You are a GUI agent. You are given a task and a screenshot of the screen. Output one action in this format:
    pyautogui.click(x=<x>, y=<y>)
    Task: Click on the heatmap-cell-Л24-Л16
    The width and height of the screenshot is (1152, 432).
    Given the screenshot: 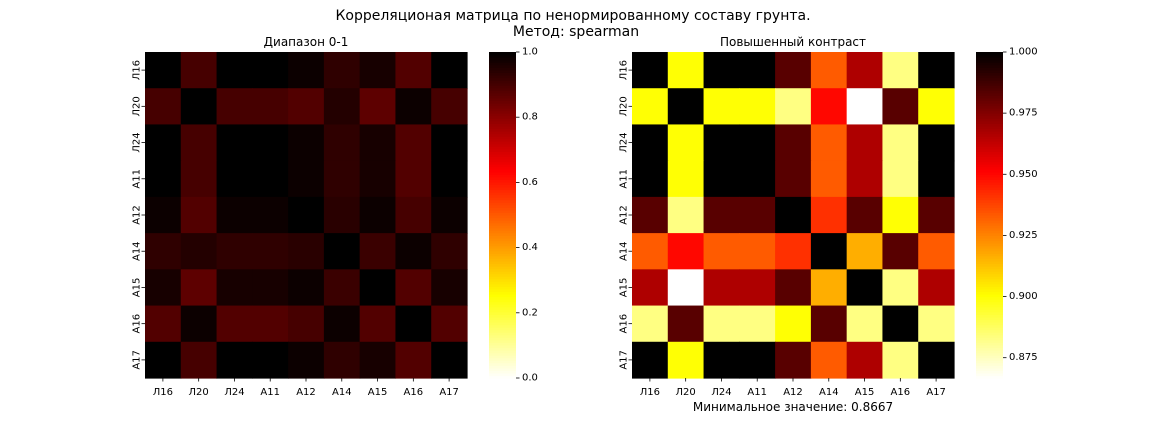 What is the action you would take?
    pyautogui.click(x=650, y=143)
    